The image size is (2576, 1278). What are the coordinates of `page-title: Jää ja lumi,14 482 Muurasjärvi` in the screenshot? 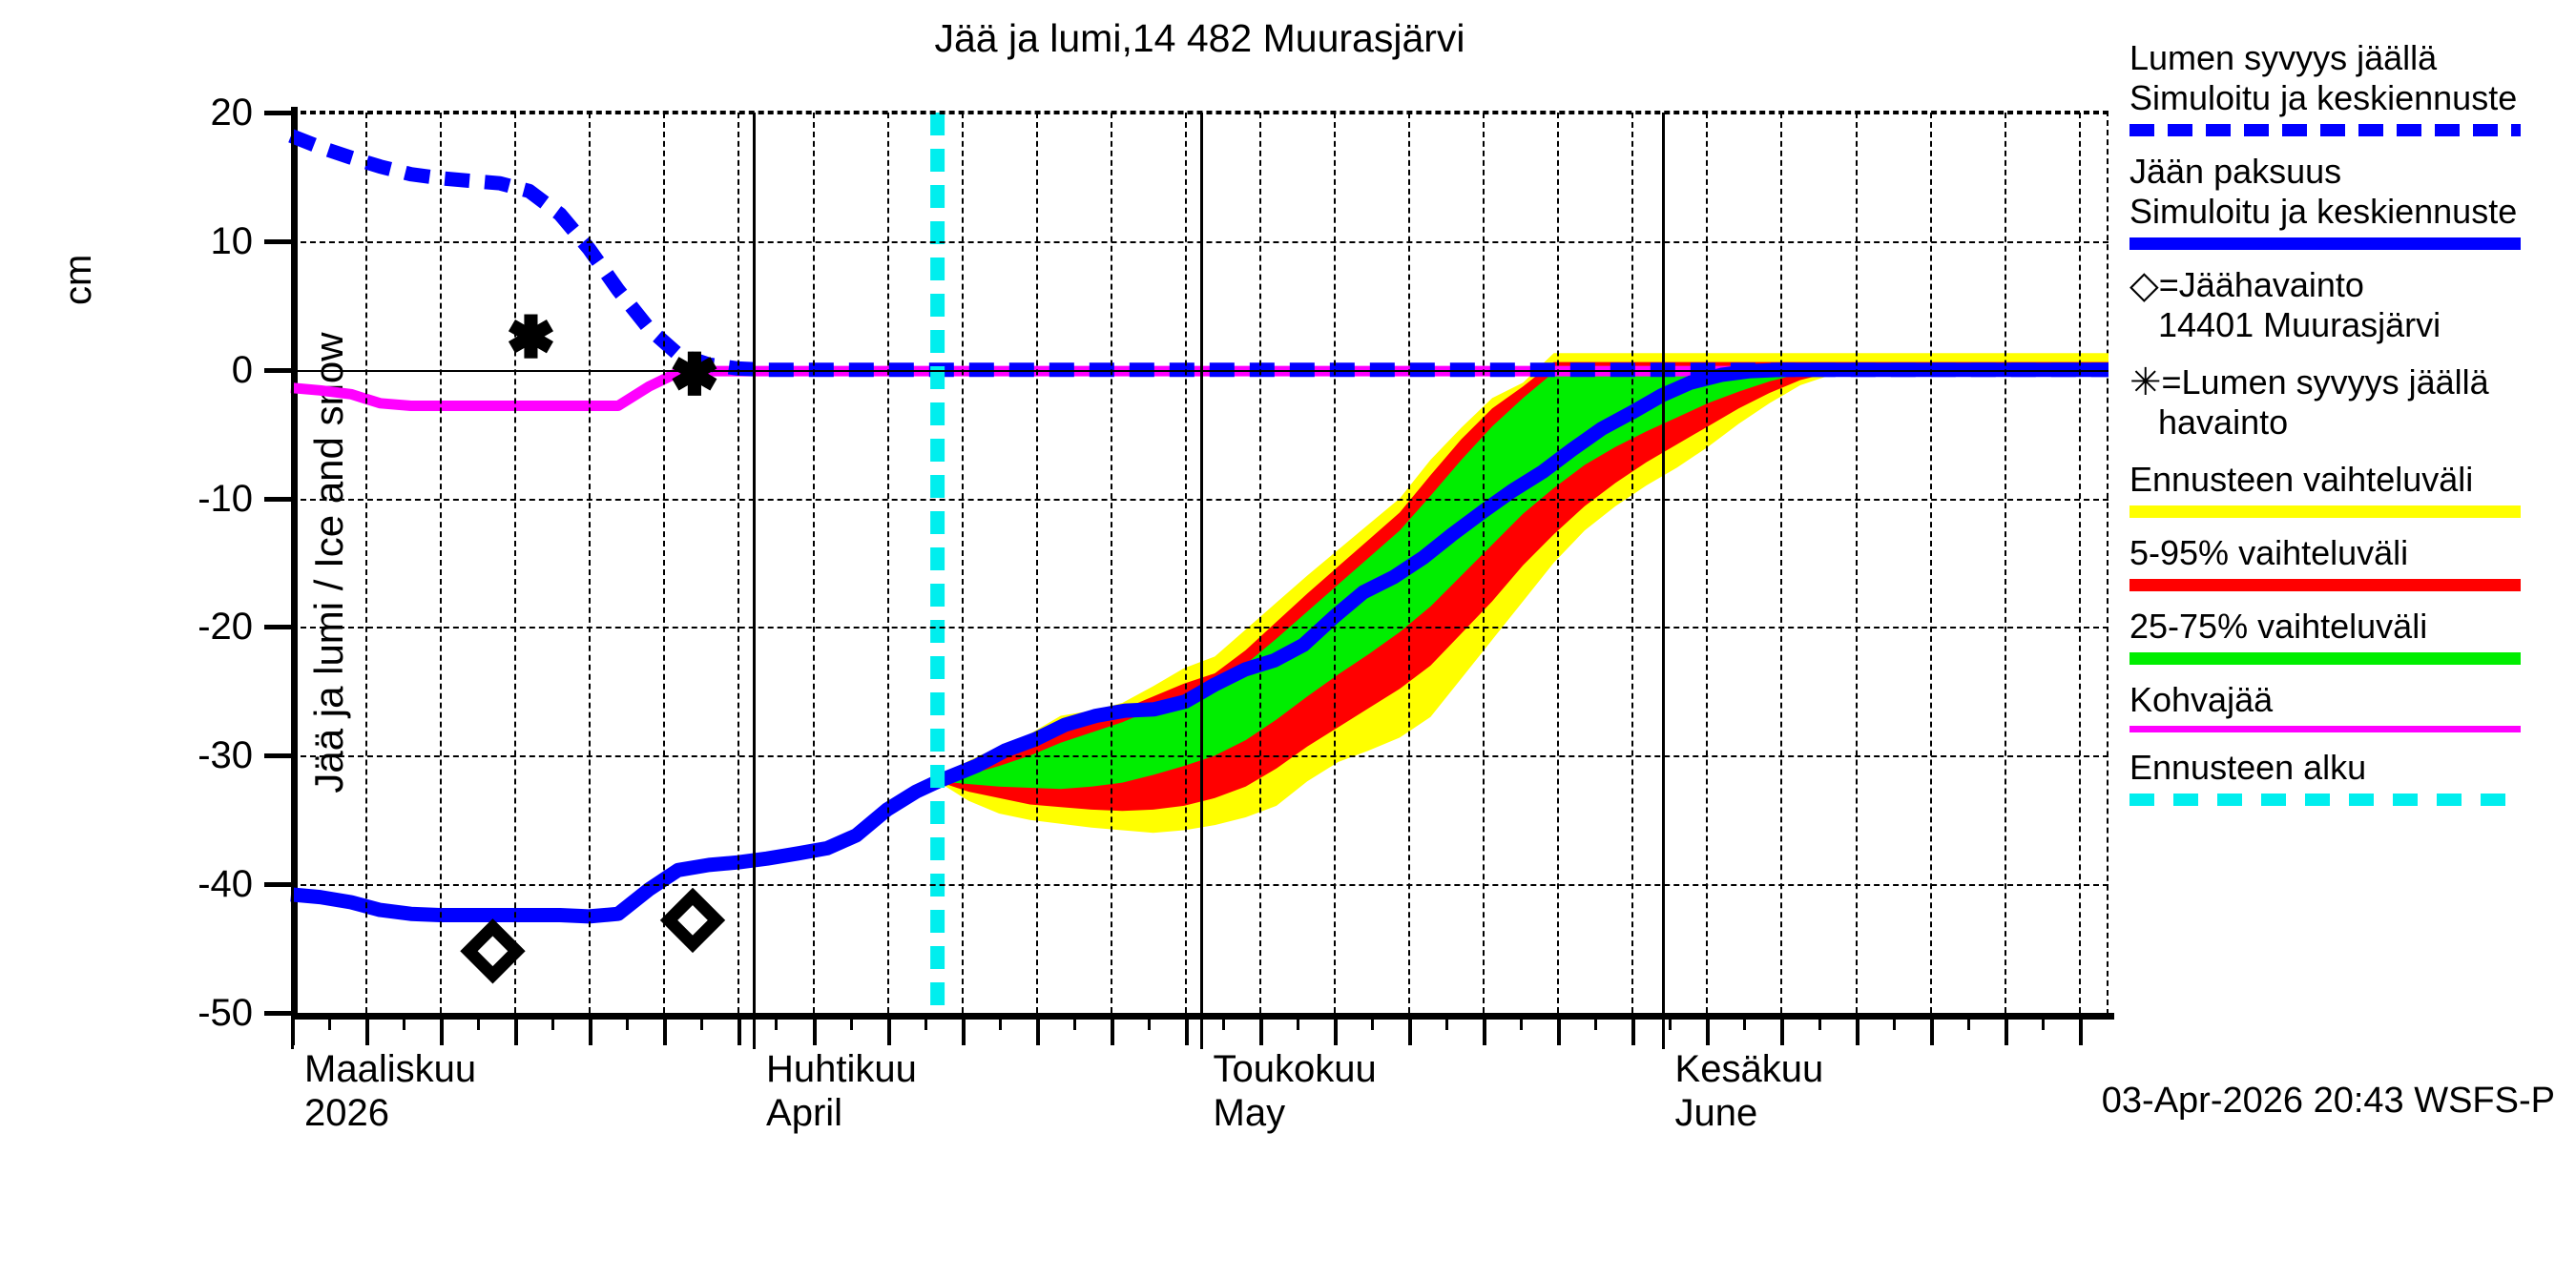 It's located at (1199, 38).